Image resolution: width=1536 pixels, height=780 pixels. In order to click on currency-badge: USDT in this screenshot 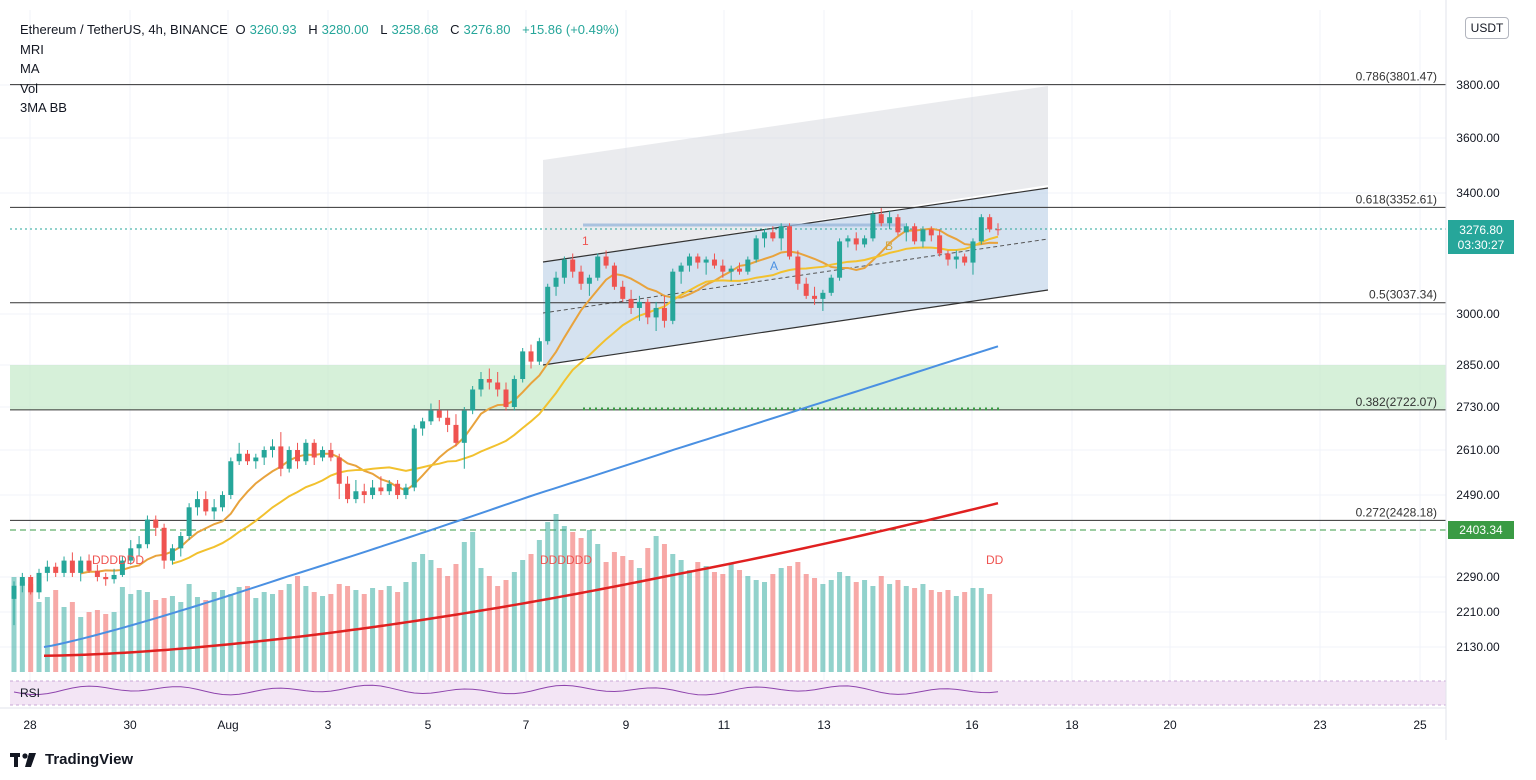, I will do `click(1487, 28)`.